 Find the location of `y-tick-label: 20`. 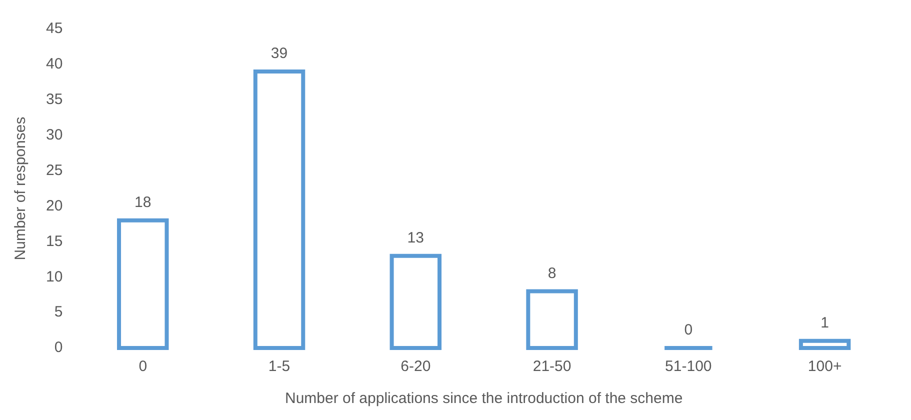

y-tick-label: 20 is located at coordinates (54, 205).